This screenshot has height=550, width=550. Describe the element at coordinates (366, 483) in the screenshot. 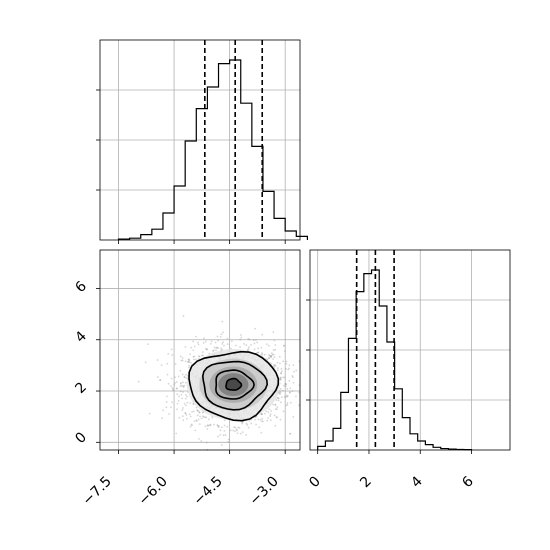

I see `marginal-x-tick-label: 2` at that location.